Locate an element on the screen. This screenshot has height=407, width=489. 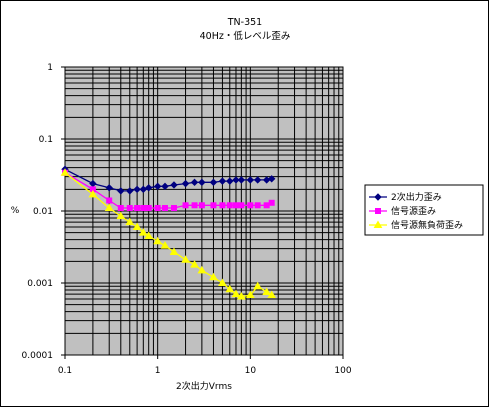
x-axis-label: 2次出力Vrms is located at coordinates (204, 386).